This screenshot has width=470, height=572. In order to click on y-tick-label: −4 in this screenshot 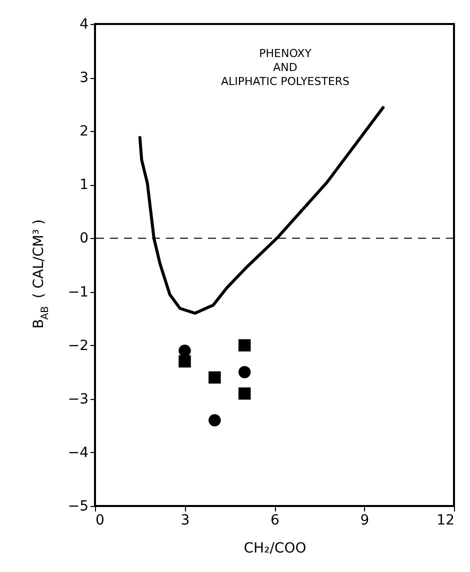, I will do `click(78, 452)`.